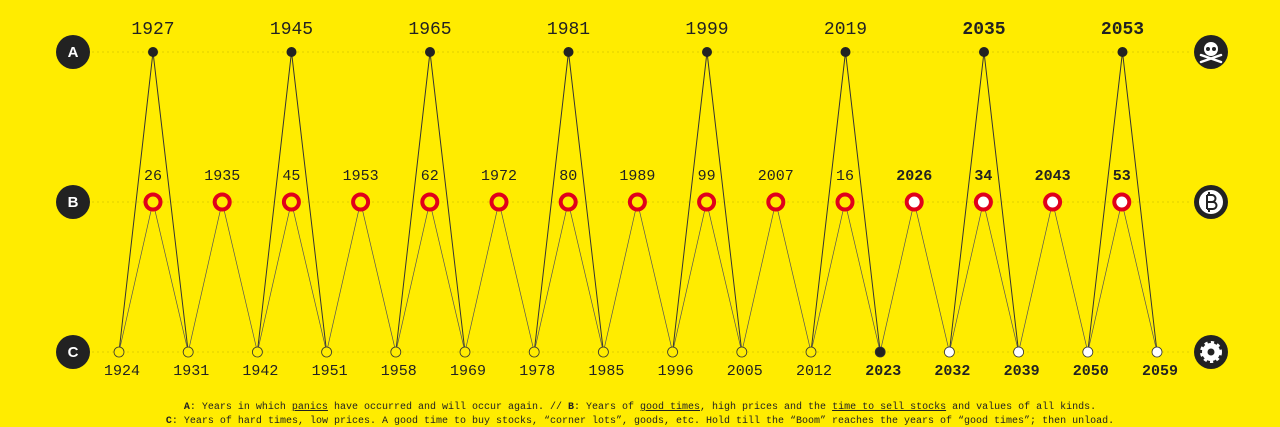 The image size is (1280, 427). Describe the element at coordinates (1022, 371) in the screenshot. I see `hard-times-year: 2039` at that location.